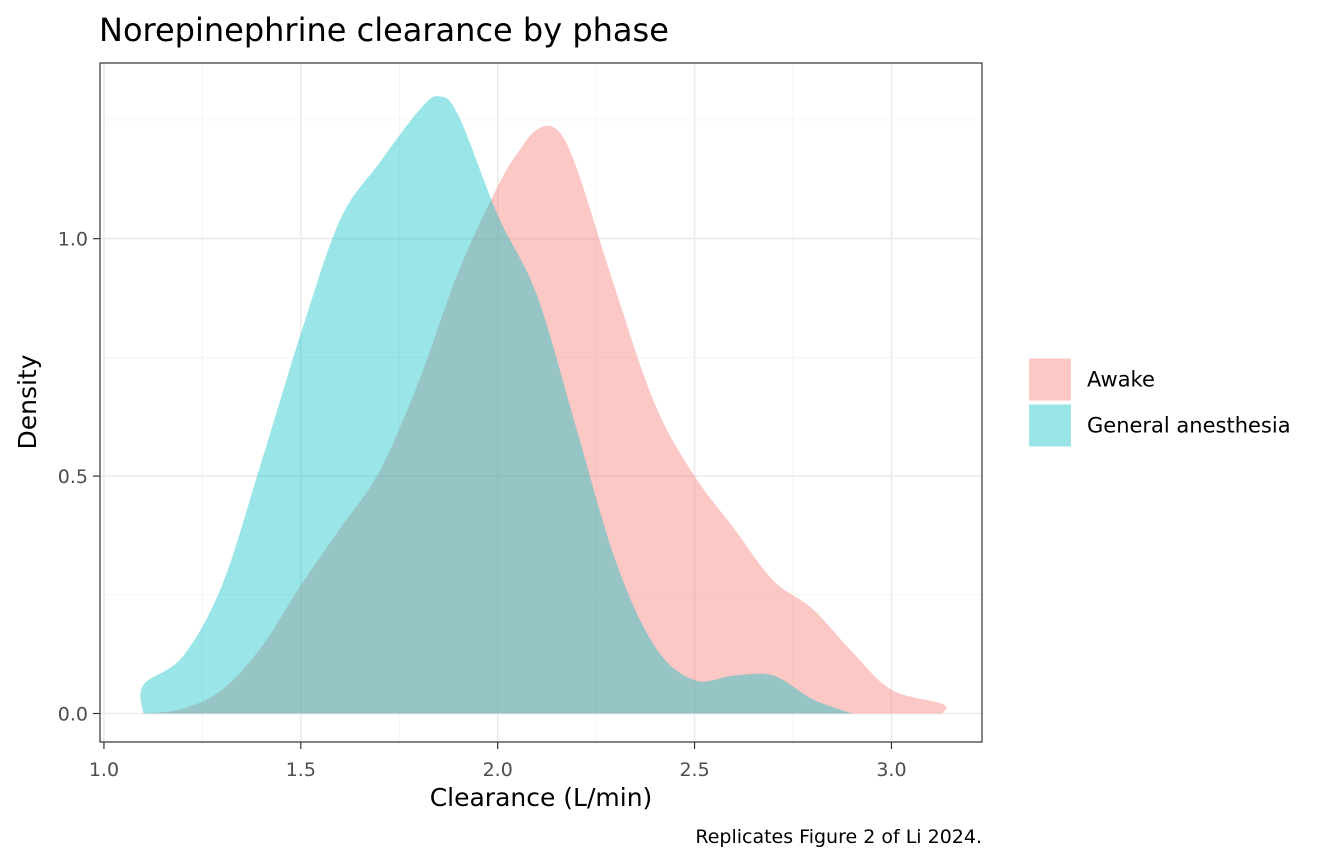 The image size is (1344, 864). I want to click on x-tick-label: 2.5, so click(694, 770).